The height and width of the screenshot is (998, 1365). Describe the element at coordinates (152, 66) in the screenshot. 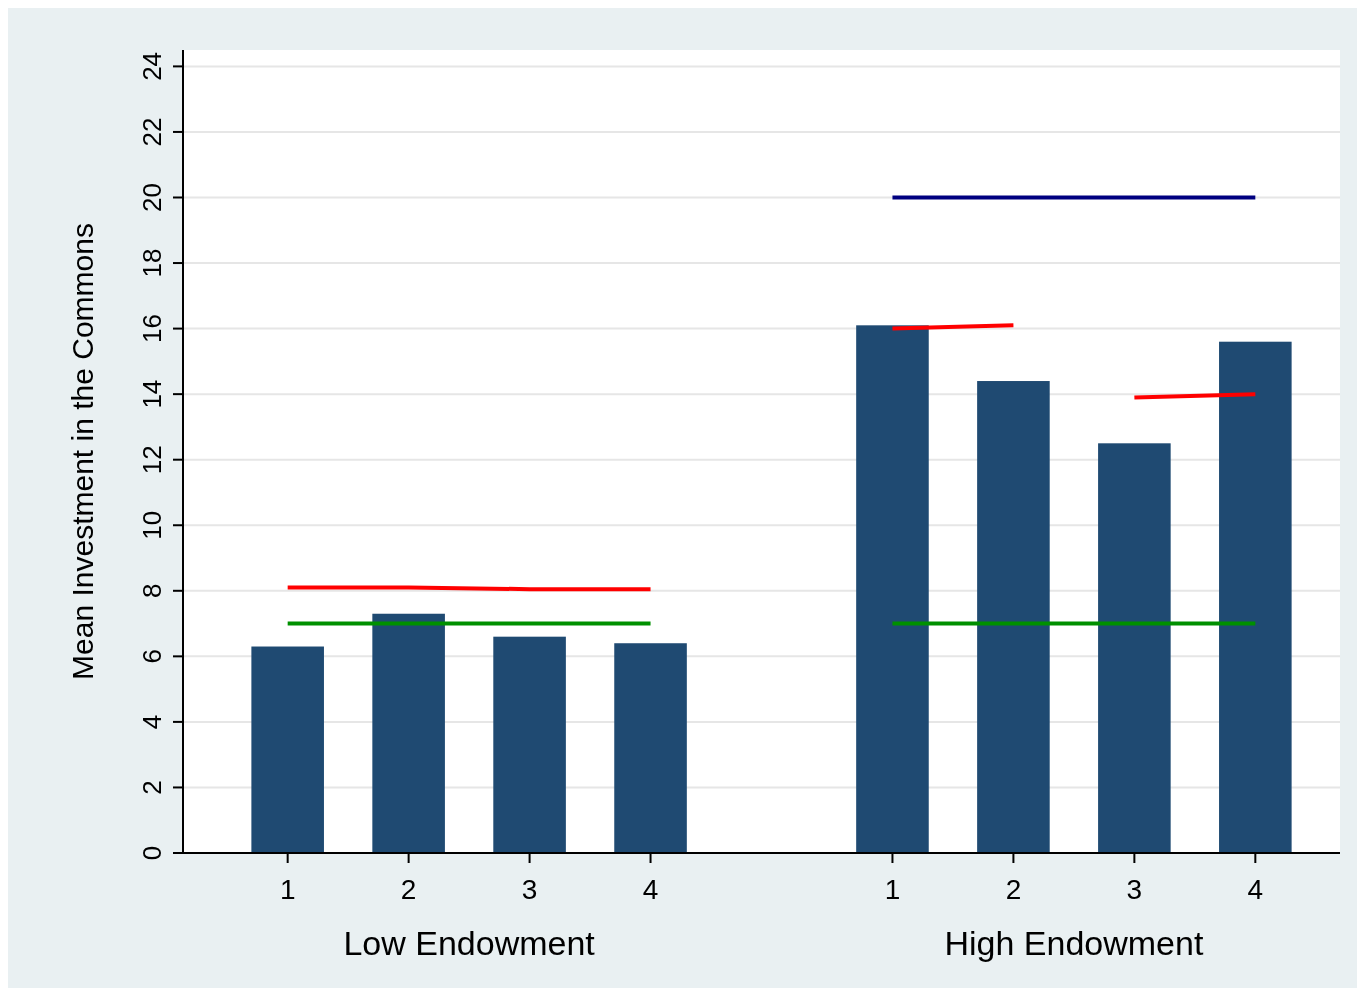

I see `y-tick-label: 24` at that location.